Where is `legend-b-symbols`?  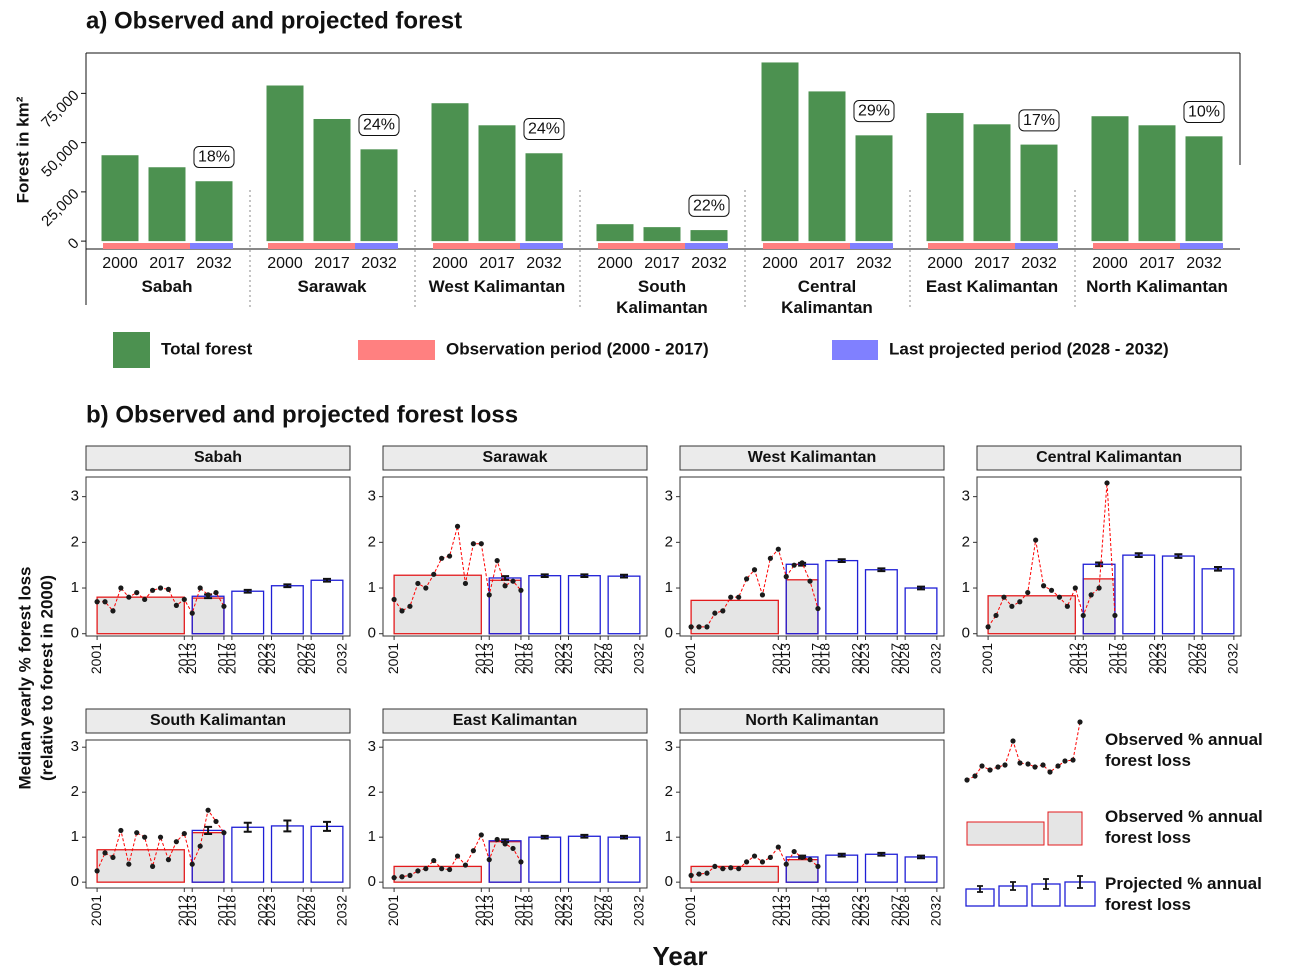 legend-b-symbols is located at coordinates (1030, 813).